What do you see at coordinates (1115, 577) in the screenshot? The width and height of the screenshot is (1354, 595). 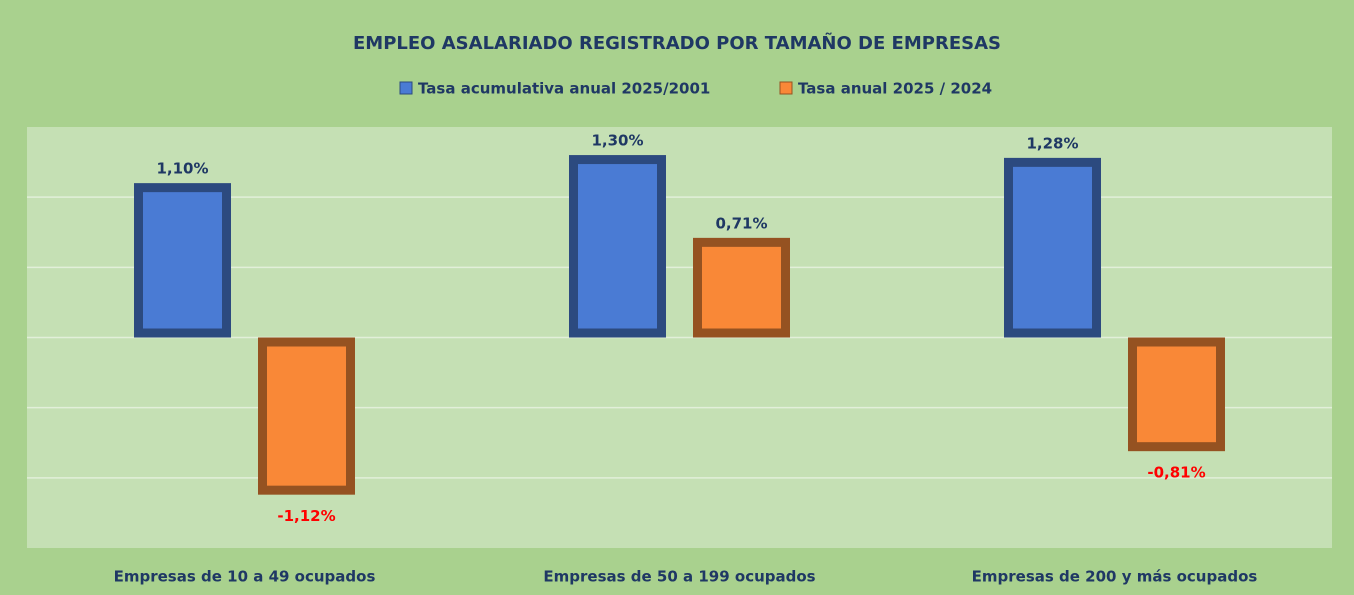 I see `x-tick-label: Empresas de 200 y más ocupados` at bounding box center [1115, 577].